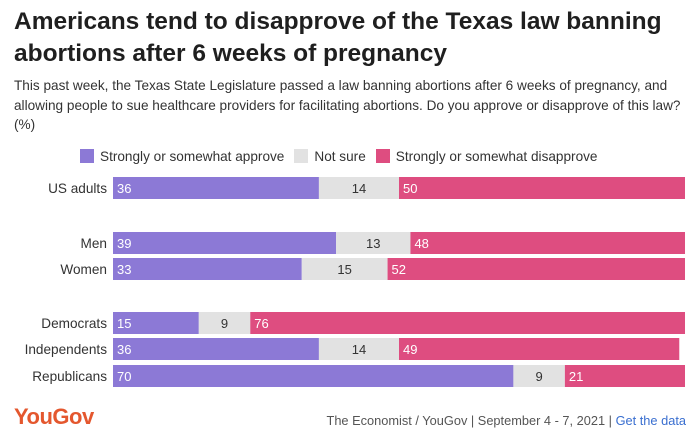 This screenshot has height=436, width=700. I want to click on bar-women-strongly-or-somewhat-disapprove, so click(536, 269).